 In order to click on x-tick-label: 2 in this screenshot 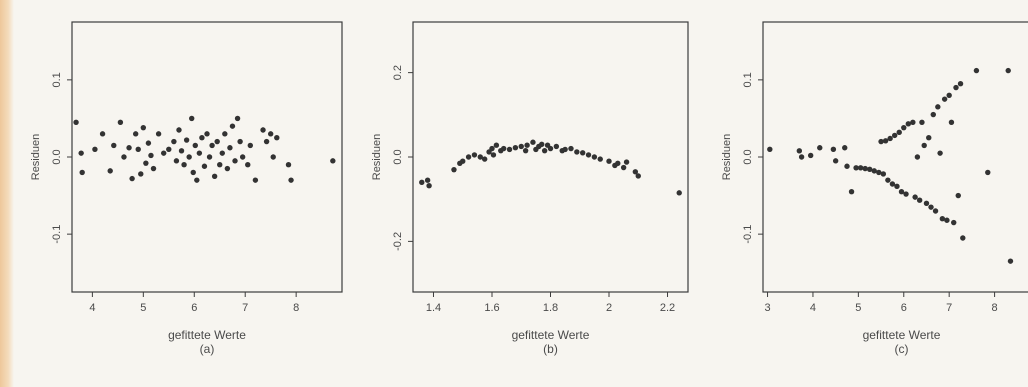, I will do `click(609, 308)`.